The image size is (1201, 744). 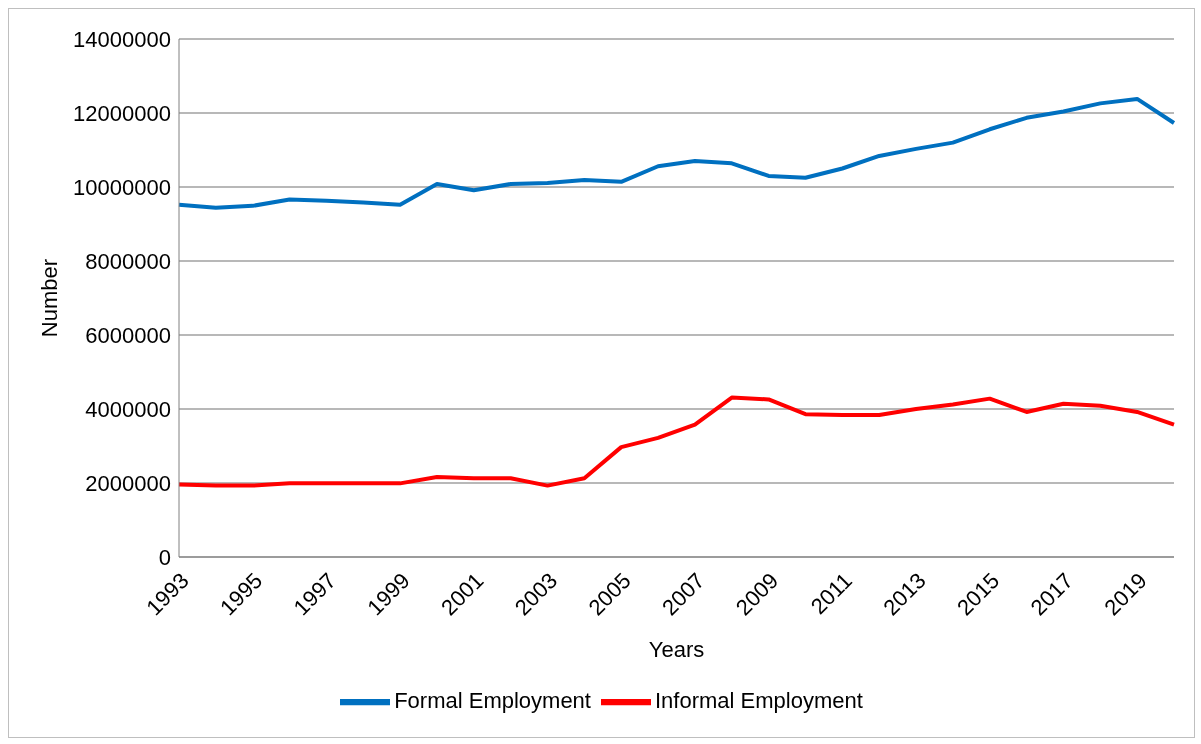 I want to click on y-tick-label: 10000000, so click(x=122, y=187).